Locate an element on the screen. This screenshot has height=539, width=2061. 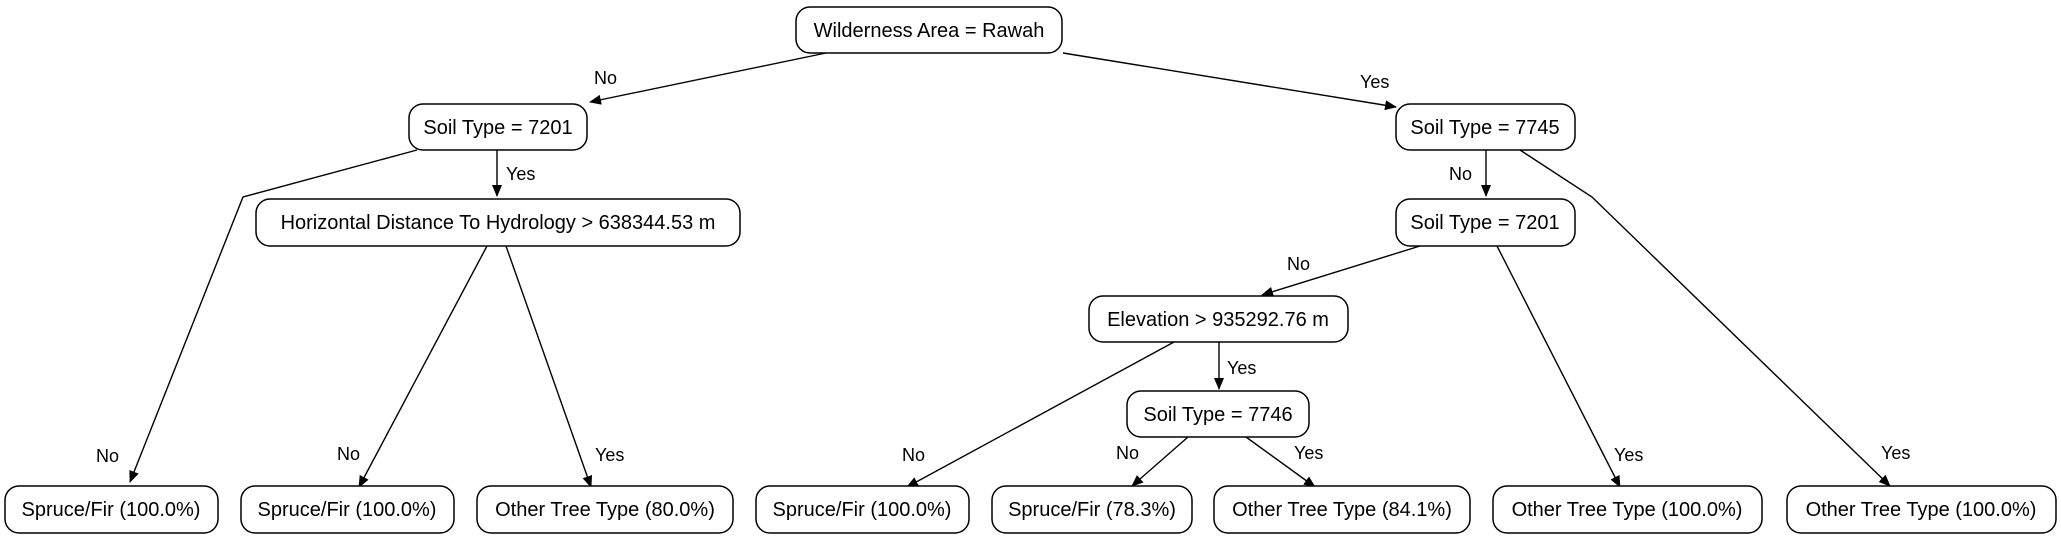
edge-soil7745-yes: Yes is located at coordinates (1714, 318).